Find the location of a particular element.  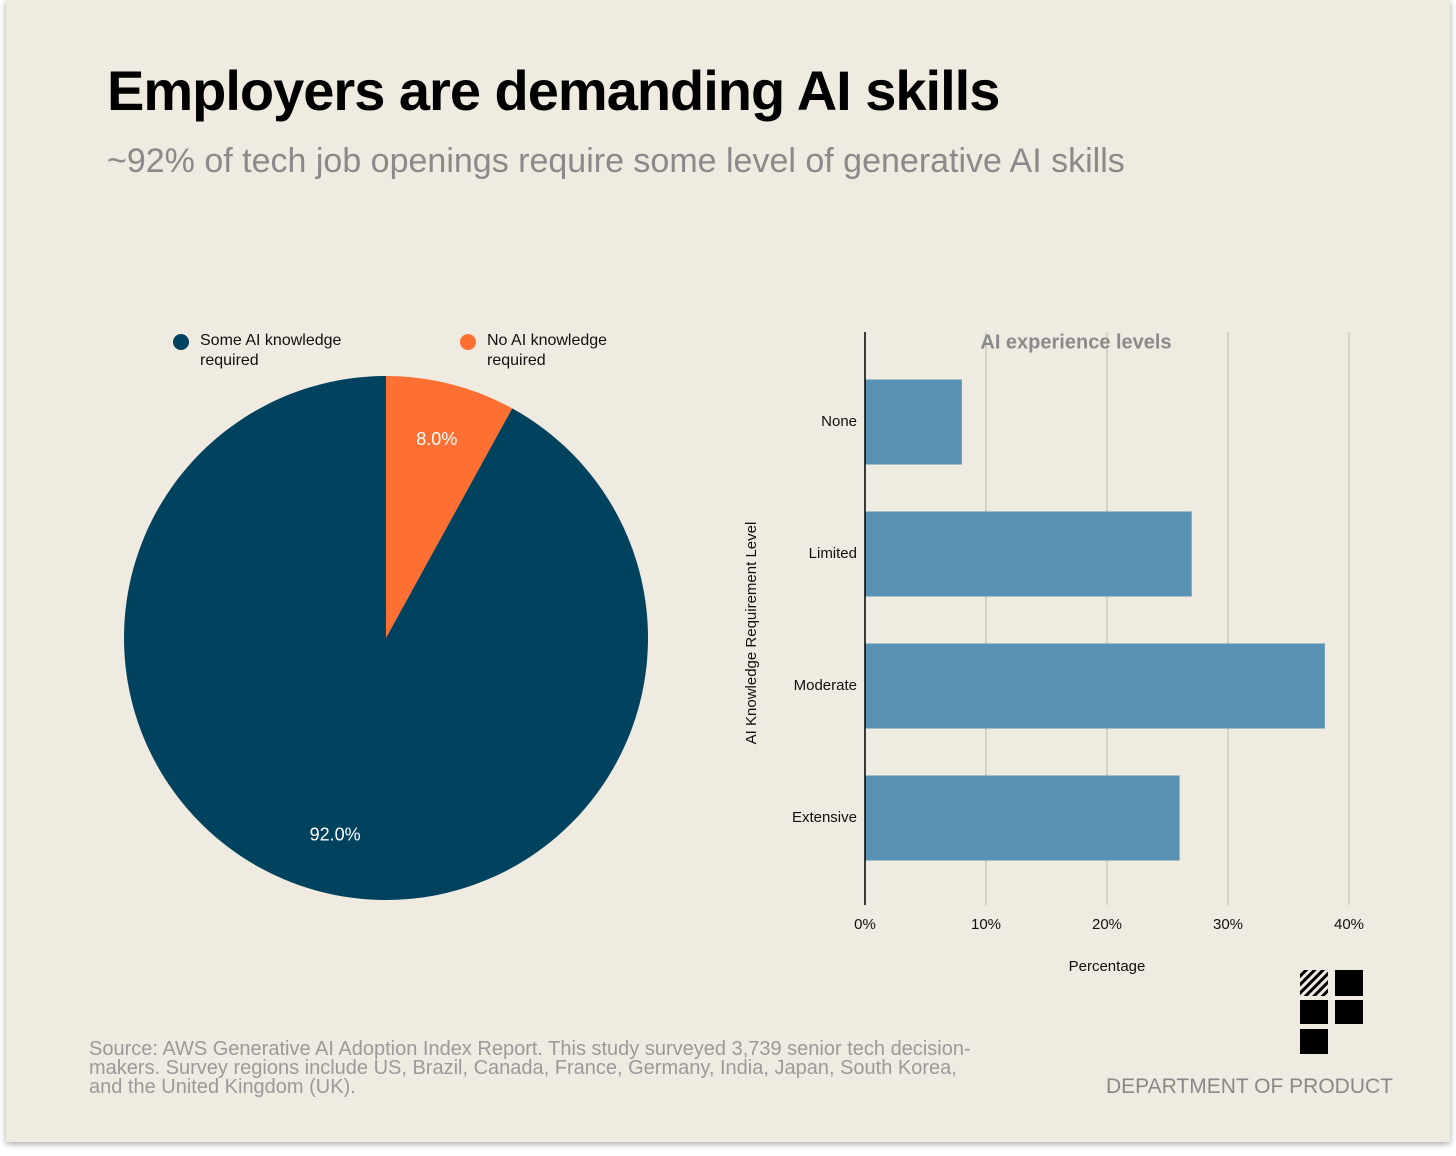

slice-label: 8.0% is located at coordinates (436, 439).